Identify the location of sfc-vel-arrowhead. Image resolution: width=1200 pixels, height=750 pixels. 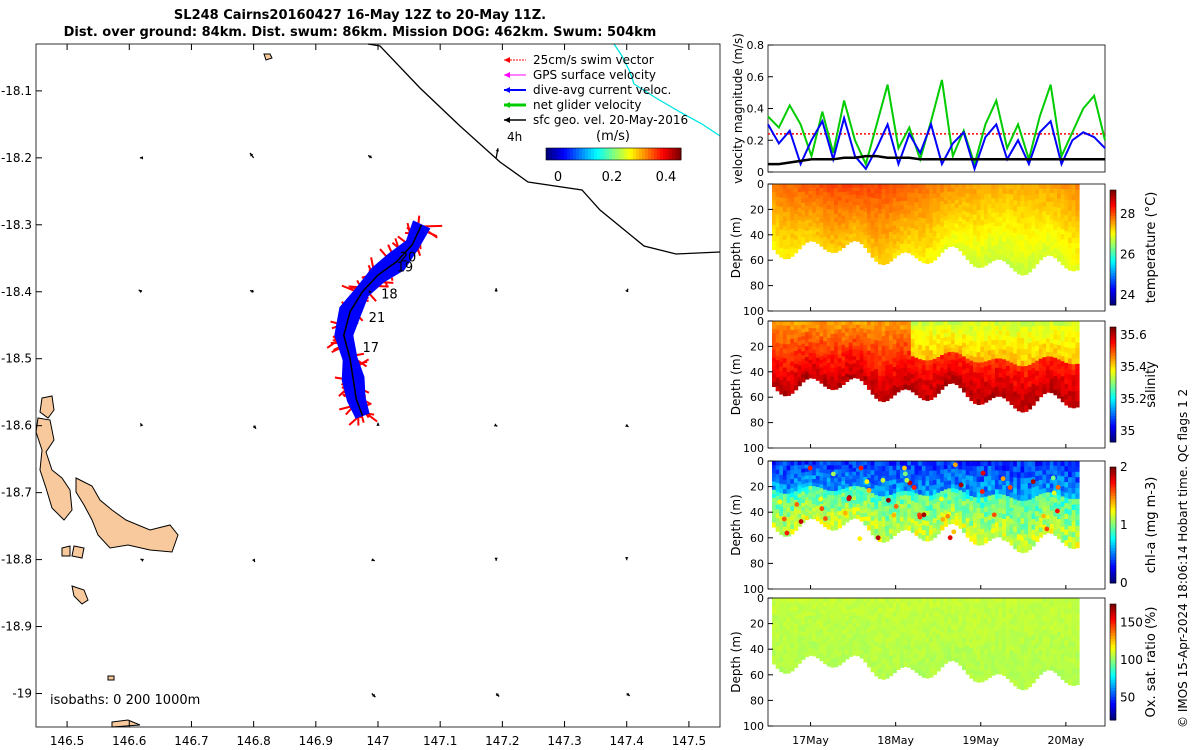
(253, 560).